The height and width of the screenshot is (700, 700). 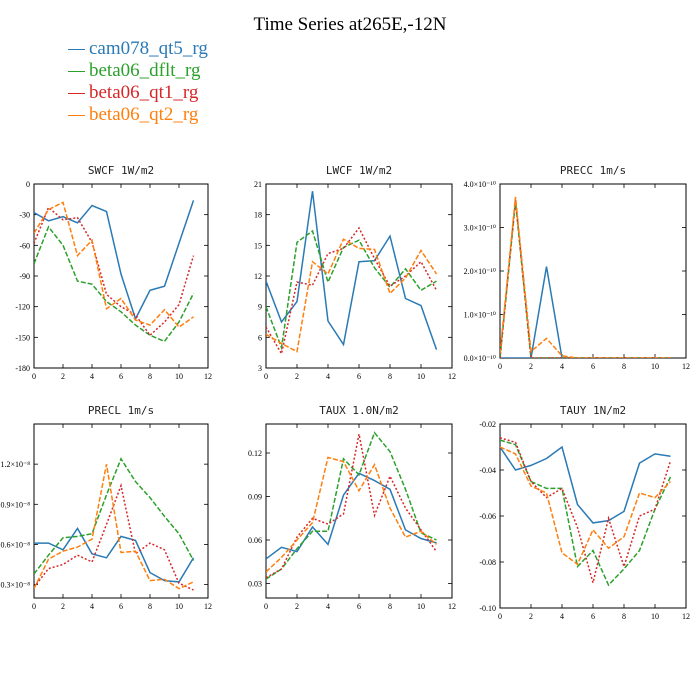 What do you see at coordinates (593, 410) in the screenshot?
I see `panel-title: TAUY 1N/m2` at bounding box center [593, 410].